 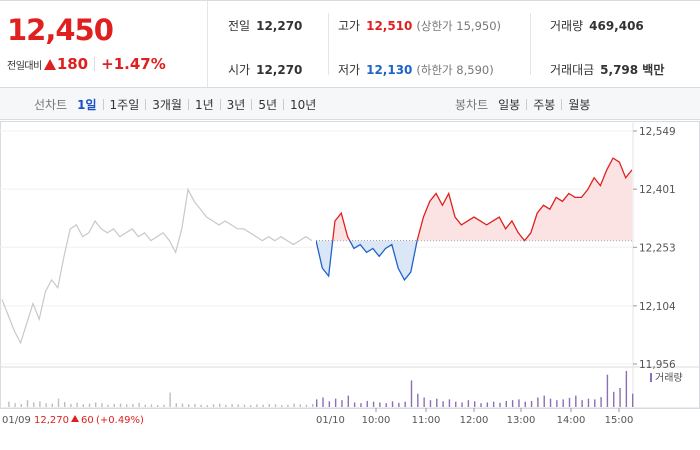 What do you see at coordinates (530, 44) in the screenshot?
I see `stats-divider` at bounding box center [530, 44].